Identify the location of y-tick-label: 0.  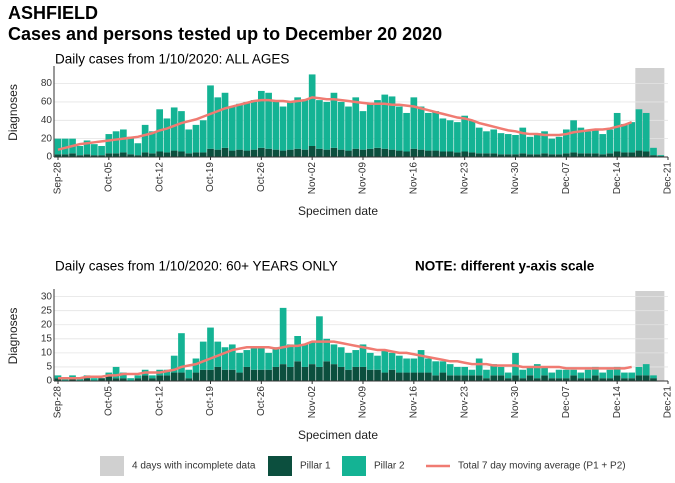
(49, 381).